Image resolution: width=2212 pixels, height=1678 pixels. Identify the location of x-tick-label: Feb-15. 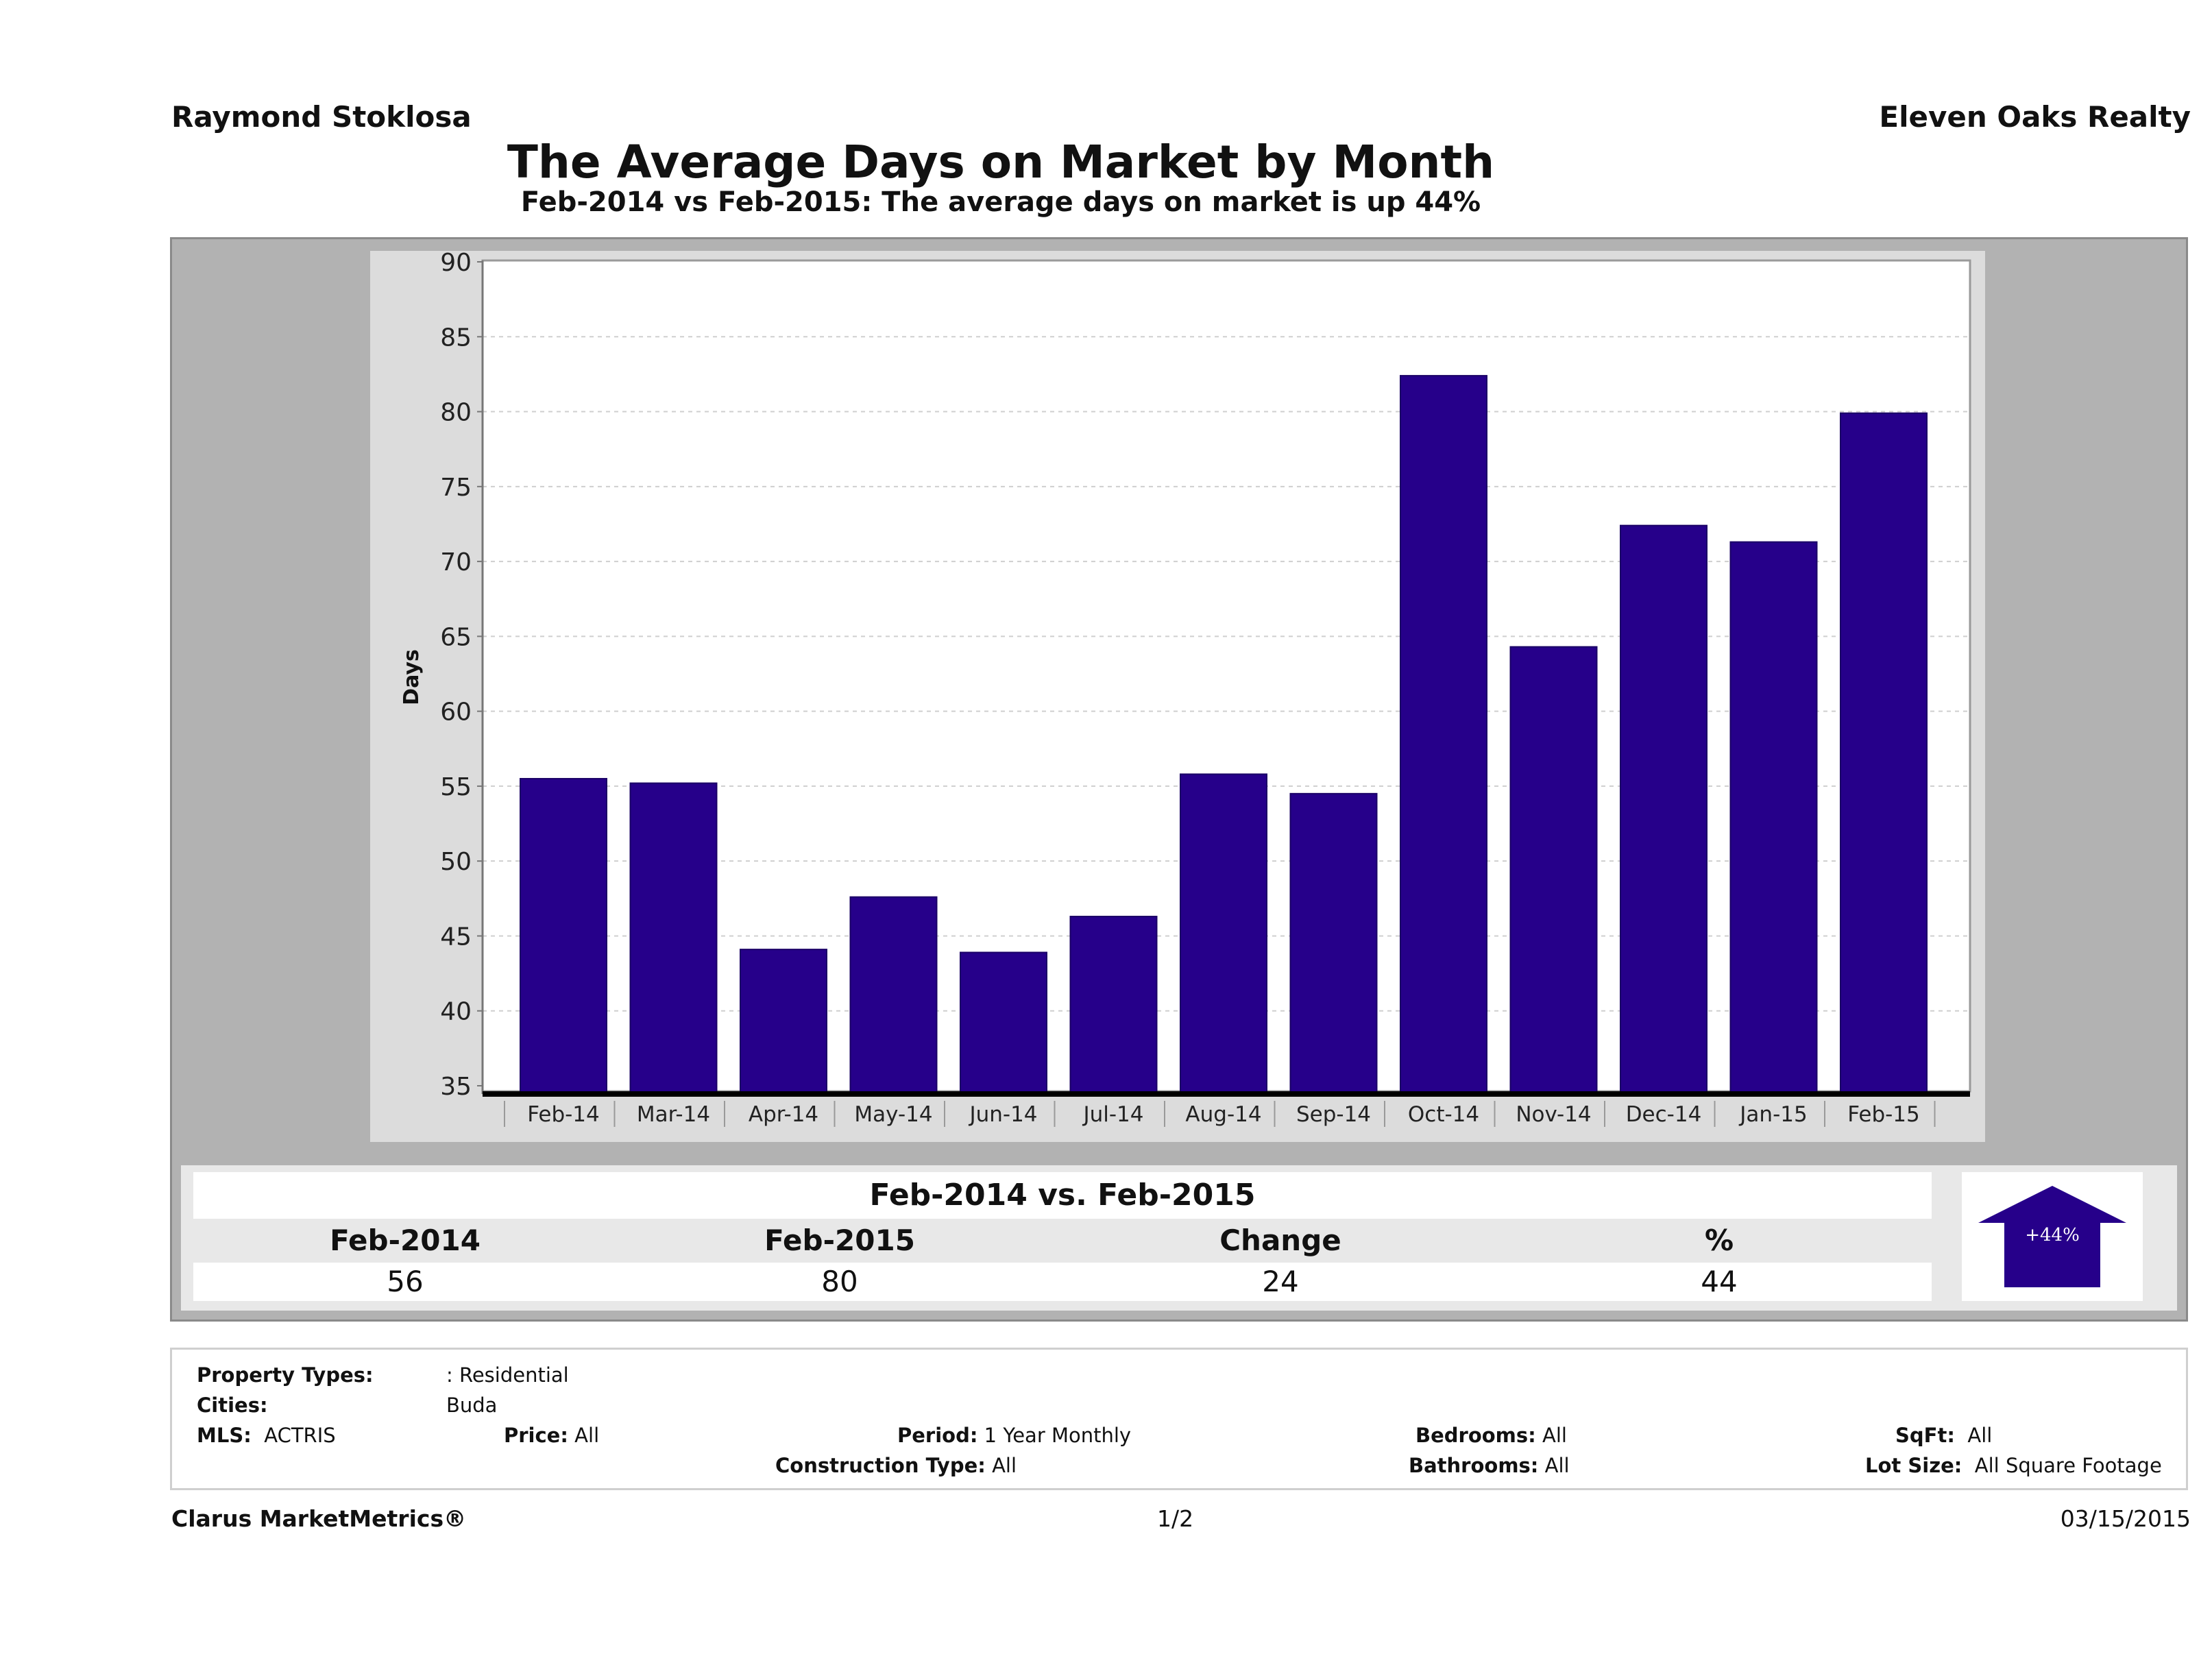
(1884, 1114).